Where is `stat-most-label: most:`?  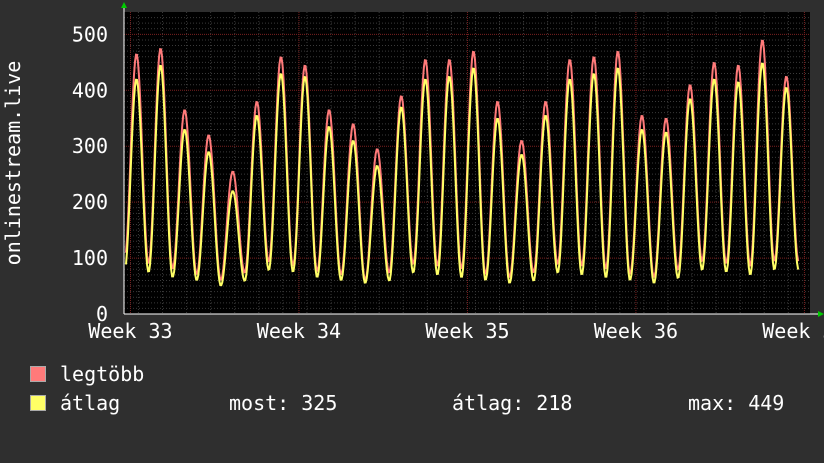 stat-most-label: most: is located at coordinates (259, 403).